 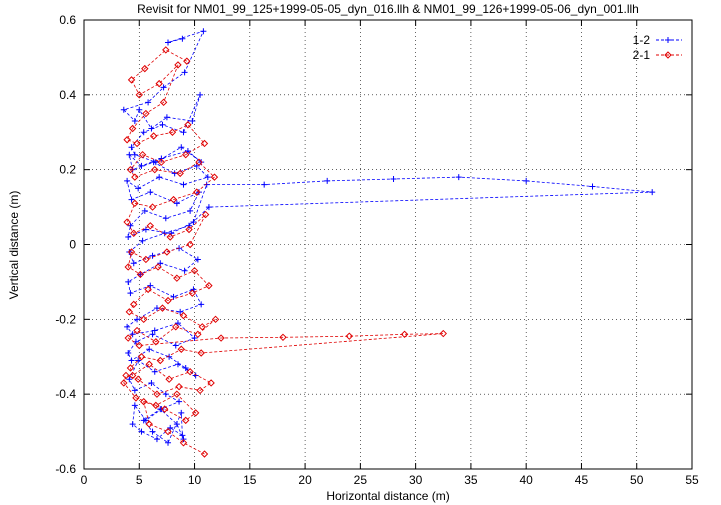 I want to click on y-tick-label: 0.4, so click(x=67, y=95).